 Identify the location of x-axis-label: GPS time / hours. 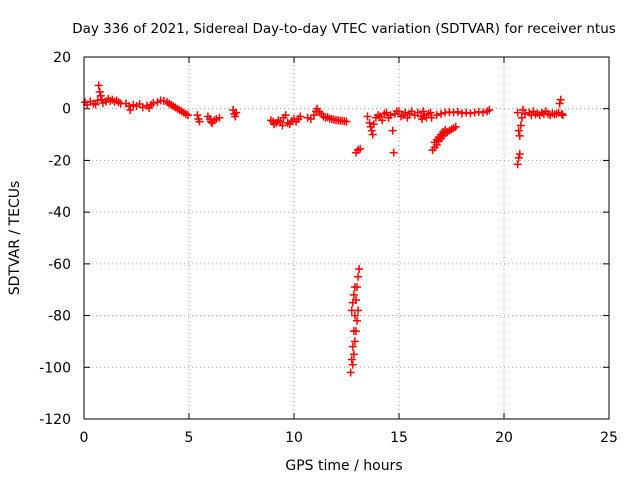
(343, 466).